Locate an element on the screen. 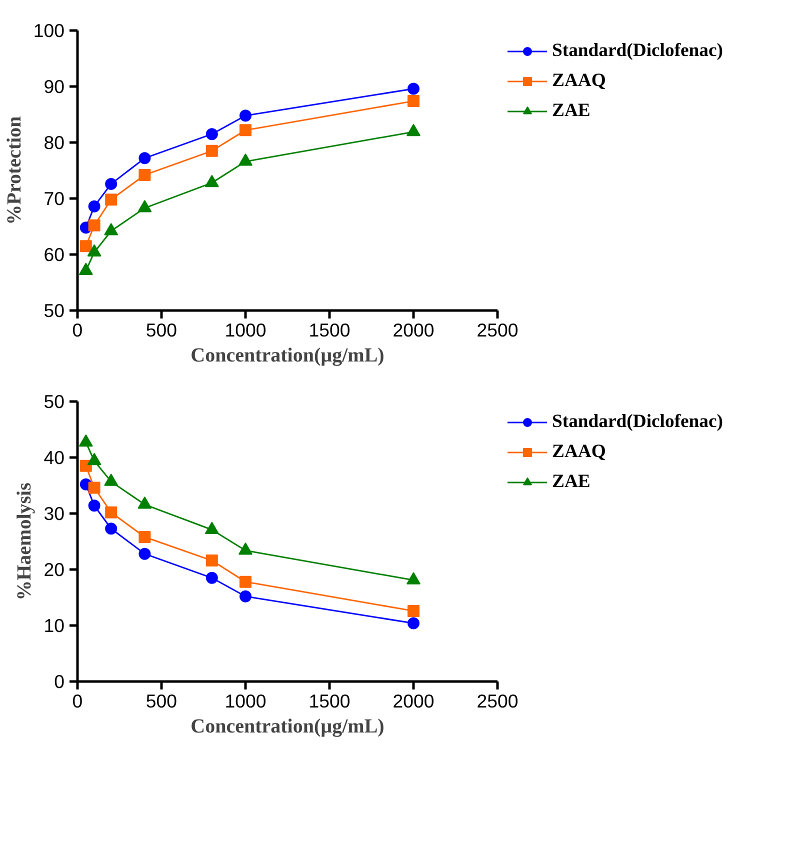 The height and width of the screenshot is (863, 794). y-tick-label: 30 is located at coordinates (54, 513).